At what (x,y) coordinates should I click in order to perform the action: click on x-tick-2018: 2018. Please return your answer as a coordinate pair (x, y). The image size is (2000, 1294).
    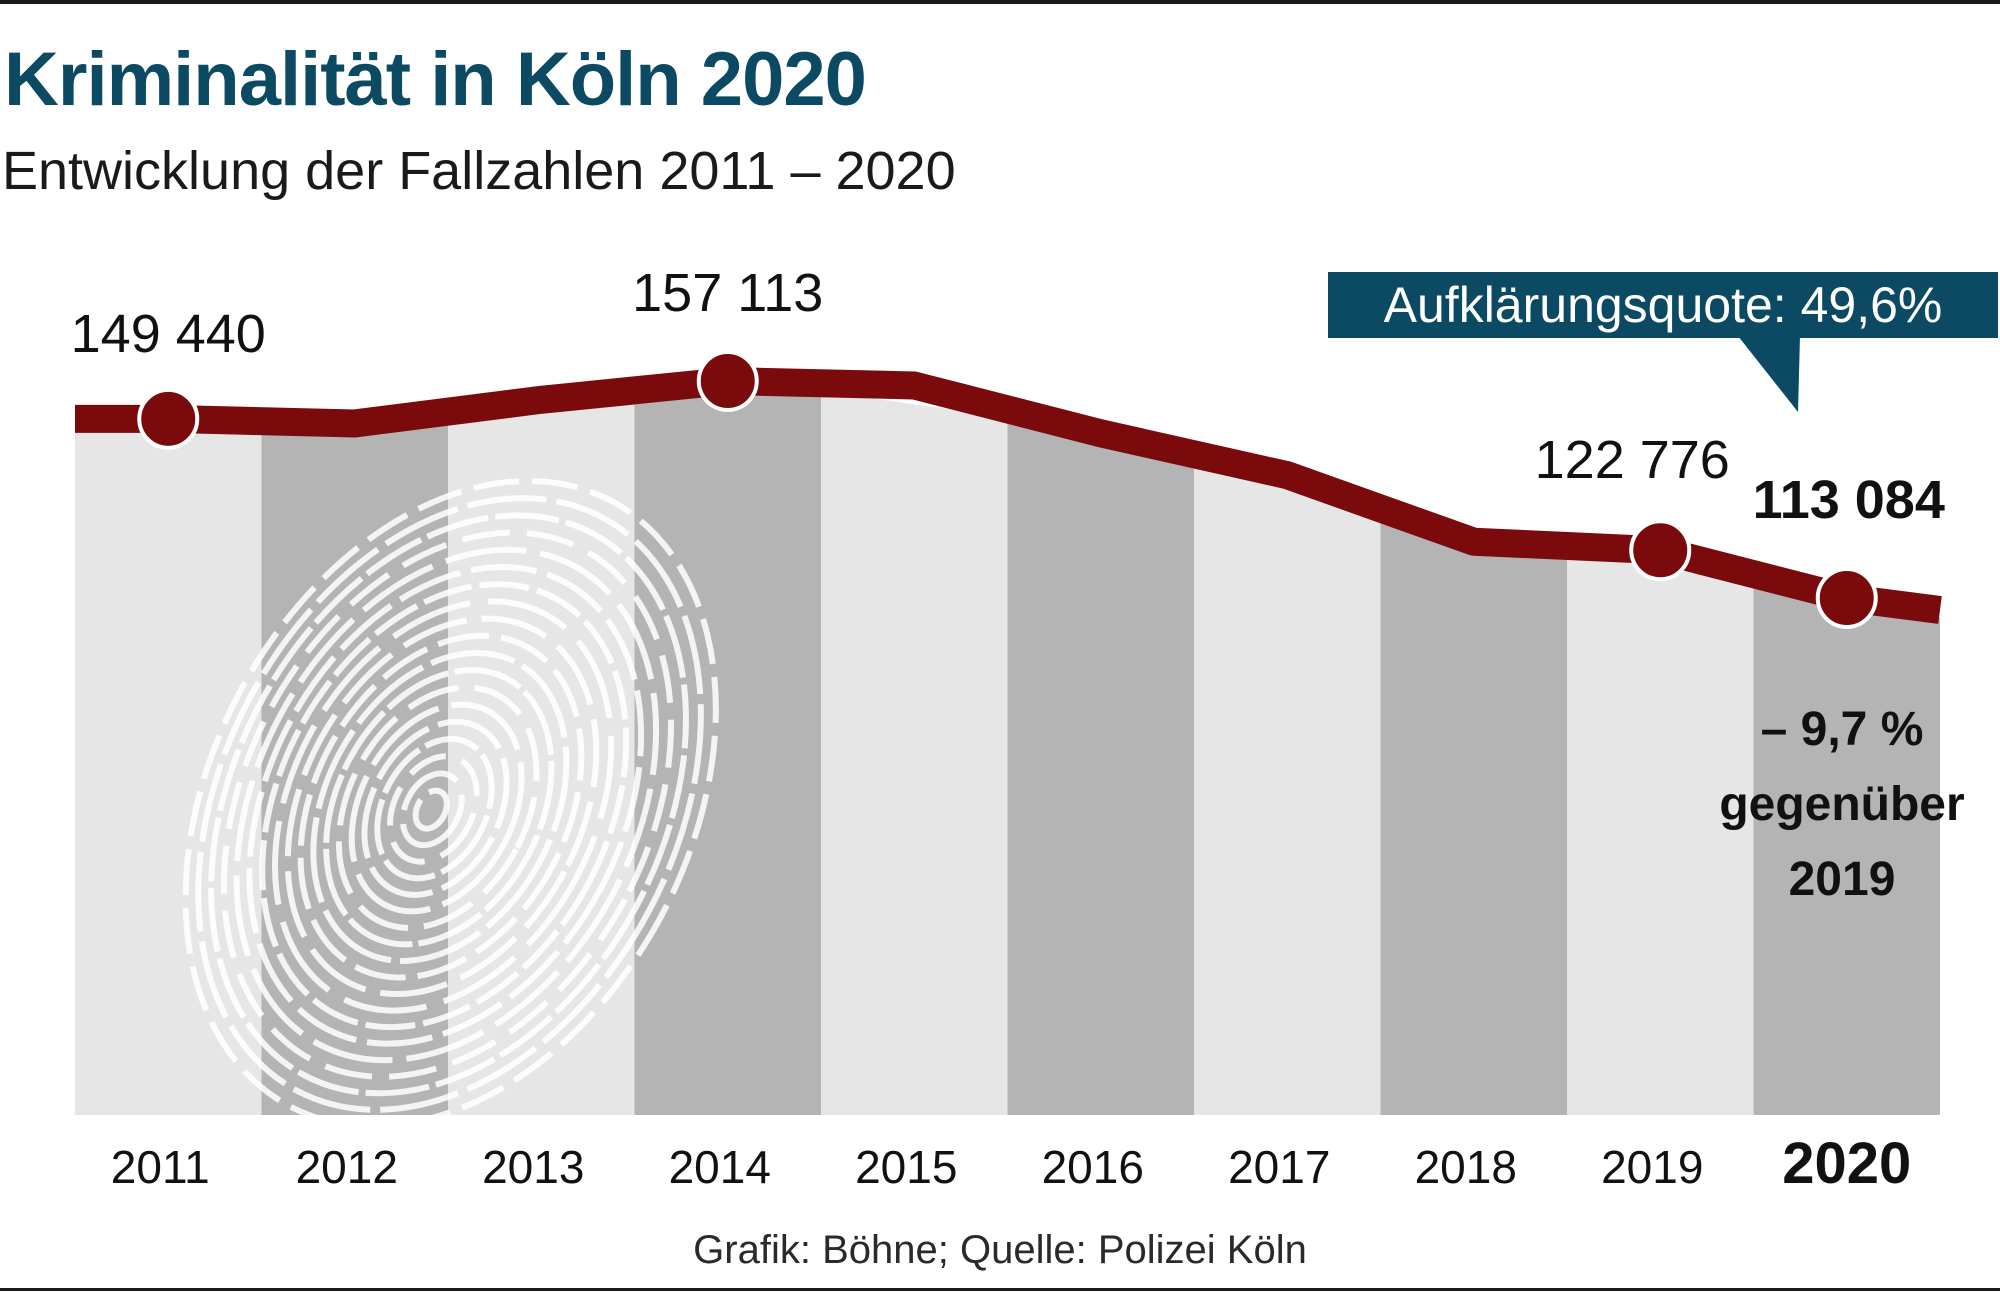
    Looking at the image, I should click on (1466, 1167).